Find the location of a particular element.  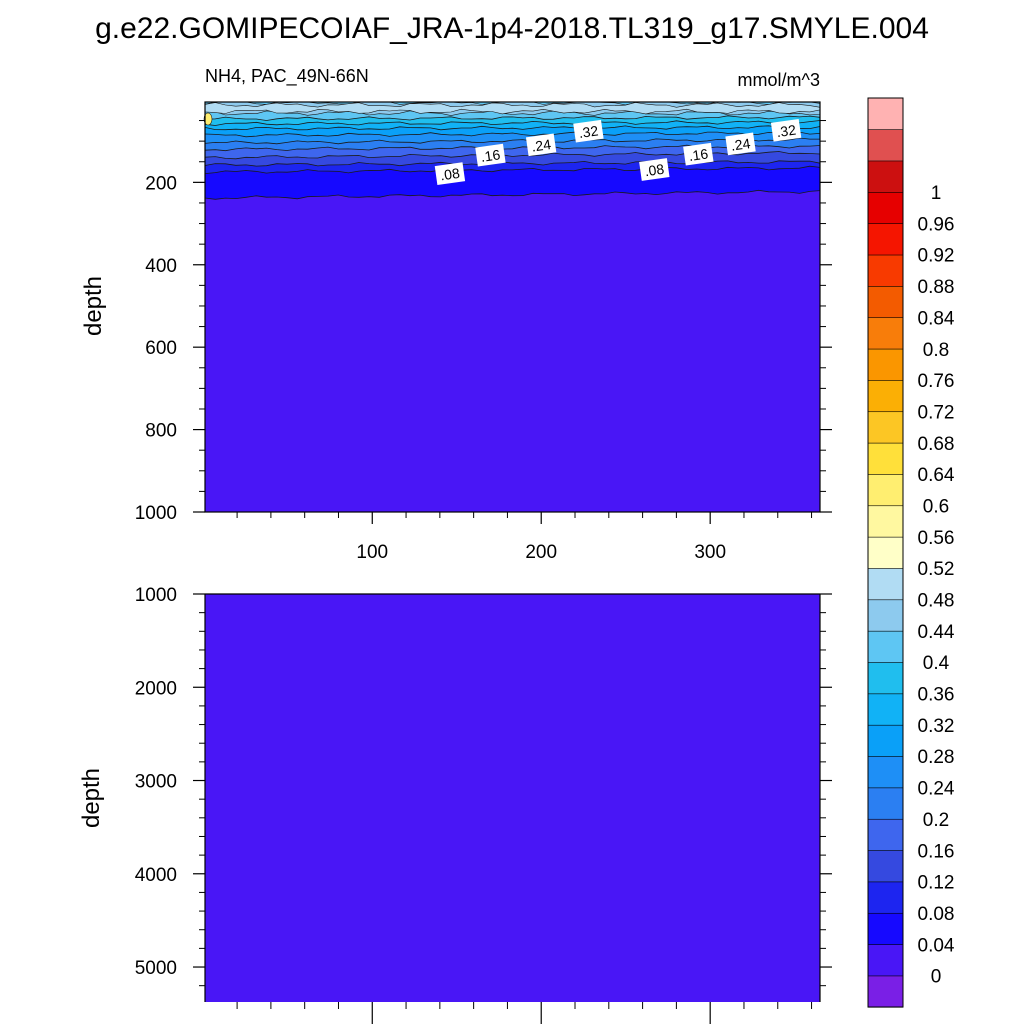

colorbar-label: 0.64 is located at coordinates (936, 475).